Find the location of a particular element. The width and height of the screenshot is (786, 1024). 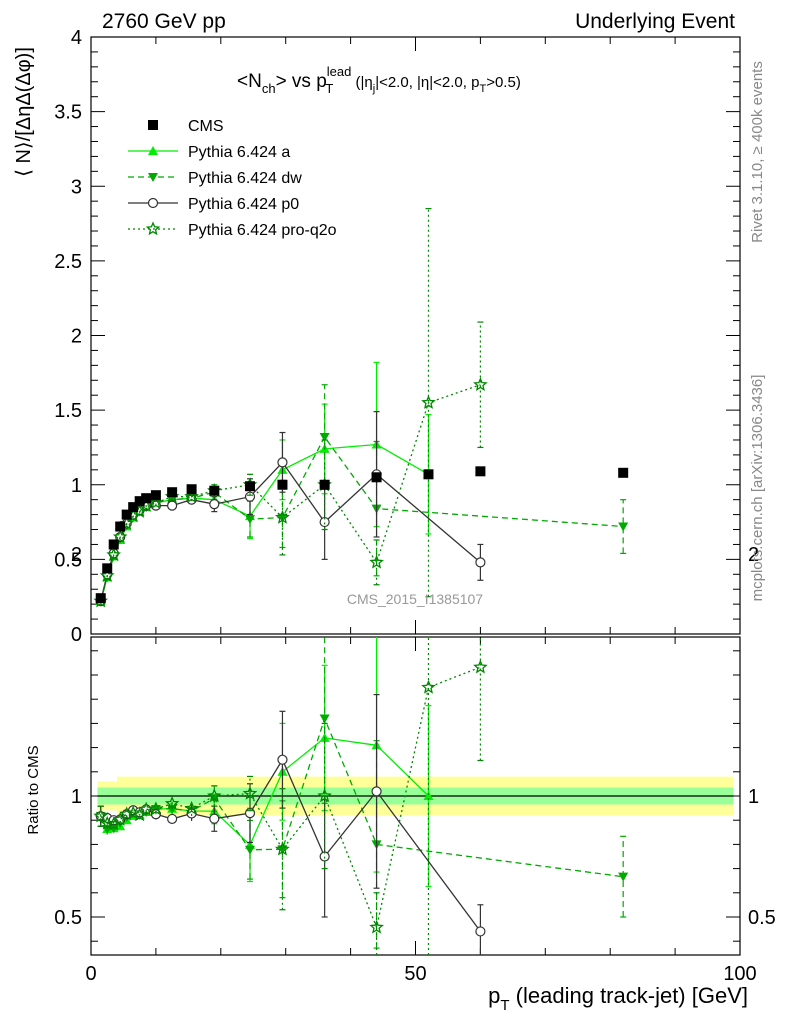

y-axis-label-main: ⟨ N⟩/[ΔηΔ(Δφ)] is located at coordinates (24, 112).